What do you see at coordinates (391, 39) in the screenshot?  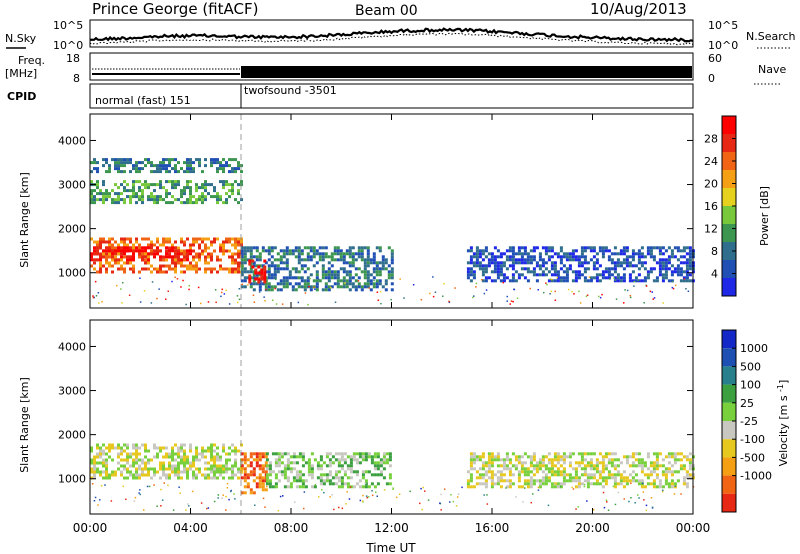 I see `nsearch-trace` at bounding box center [391, 39].